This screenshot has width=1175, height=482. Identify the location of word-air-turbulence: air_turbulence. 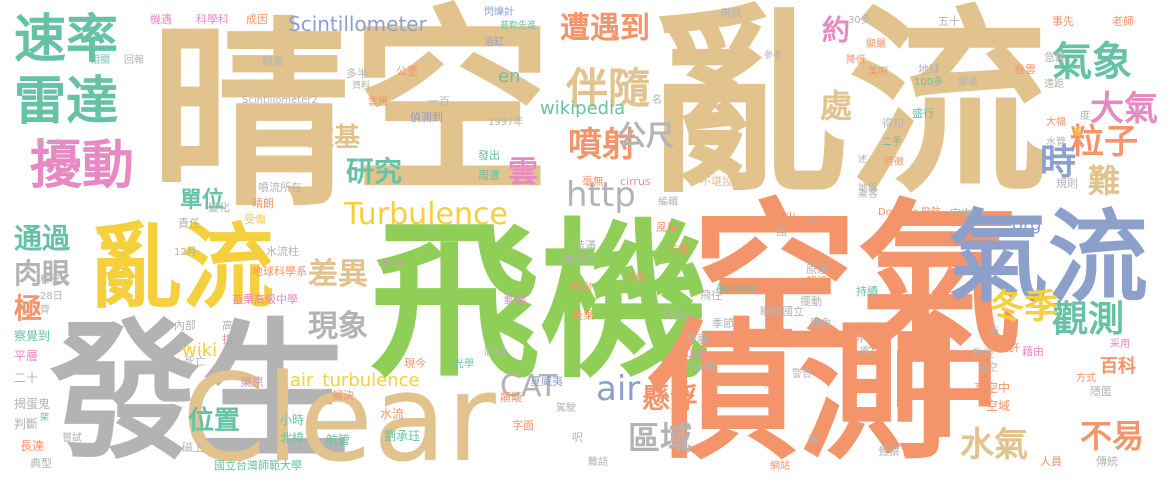
(355, 380).